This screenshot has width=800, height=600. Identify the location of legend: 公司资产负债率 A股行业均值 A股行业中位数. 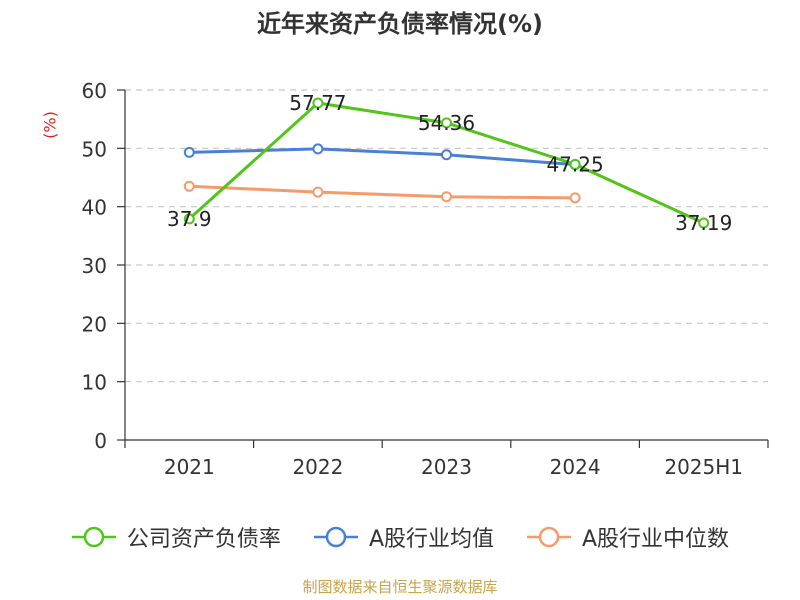
(400, 537).